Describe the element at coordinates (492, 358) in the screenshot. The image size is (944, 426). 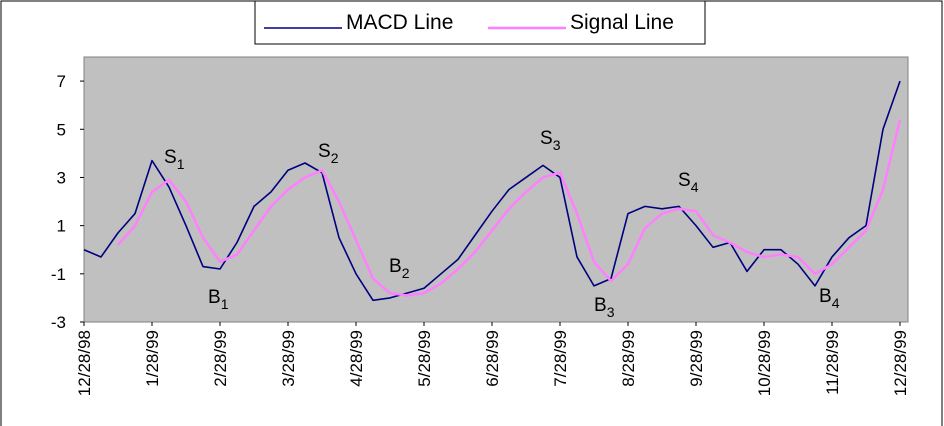
I see `x-tick-label: 6/28/99` at that location.